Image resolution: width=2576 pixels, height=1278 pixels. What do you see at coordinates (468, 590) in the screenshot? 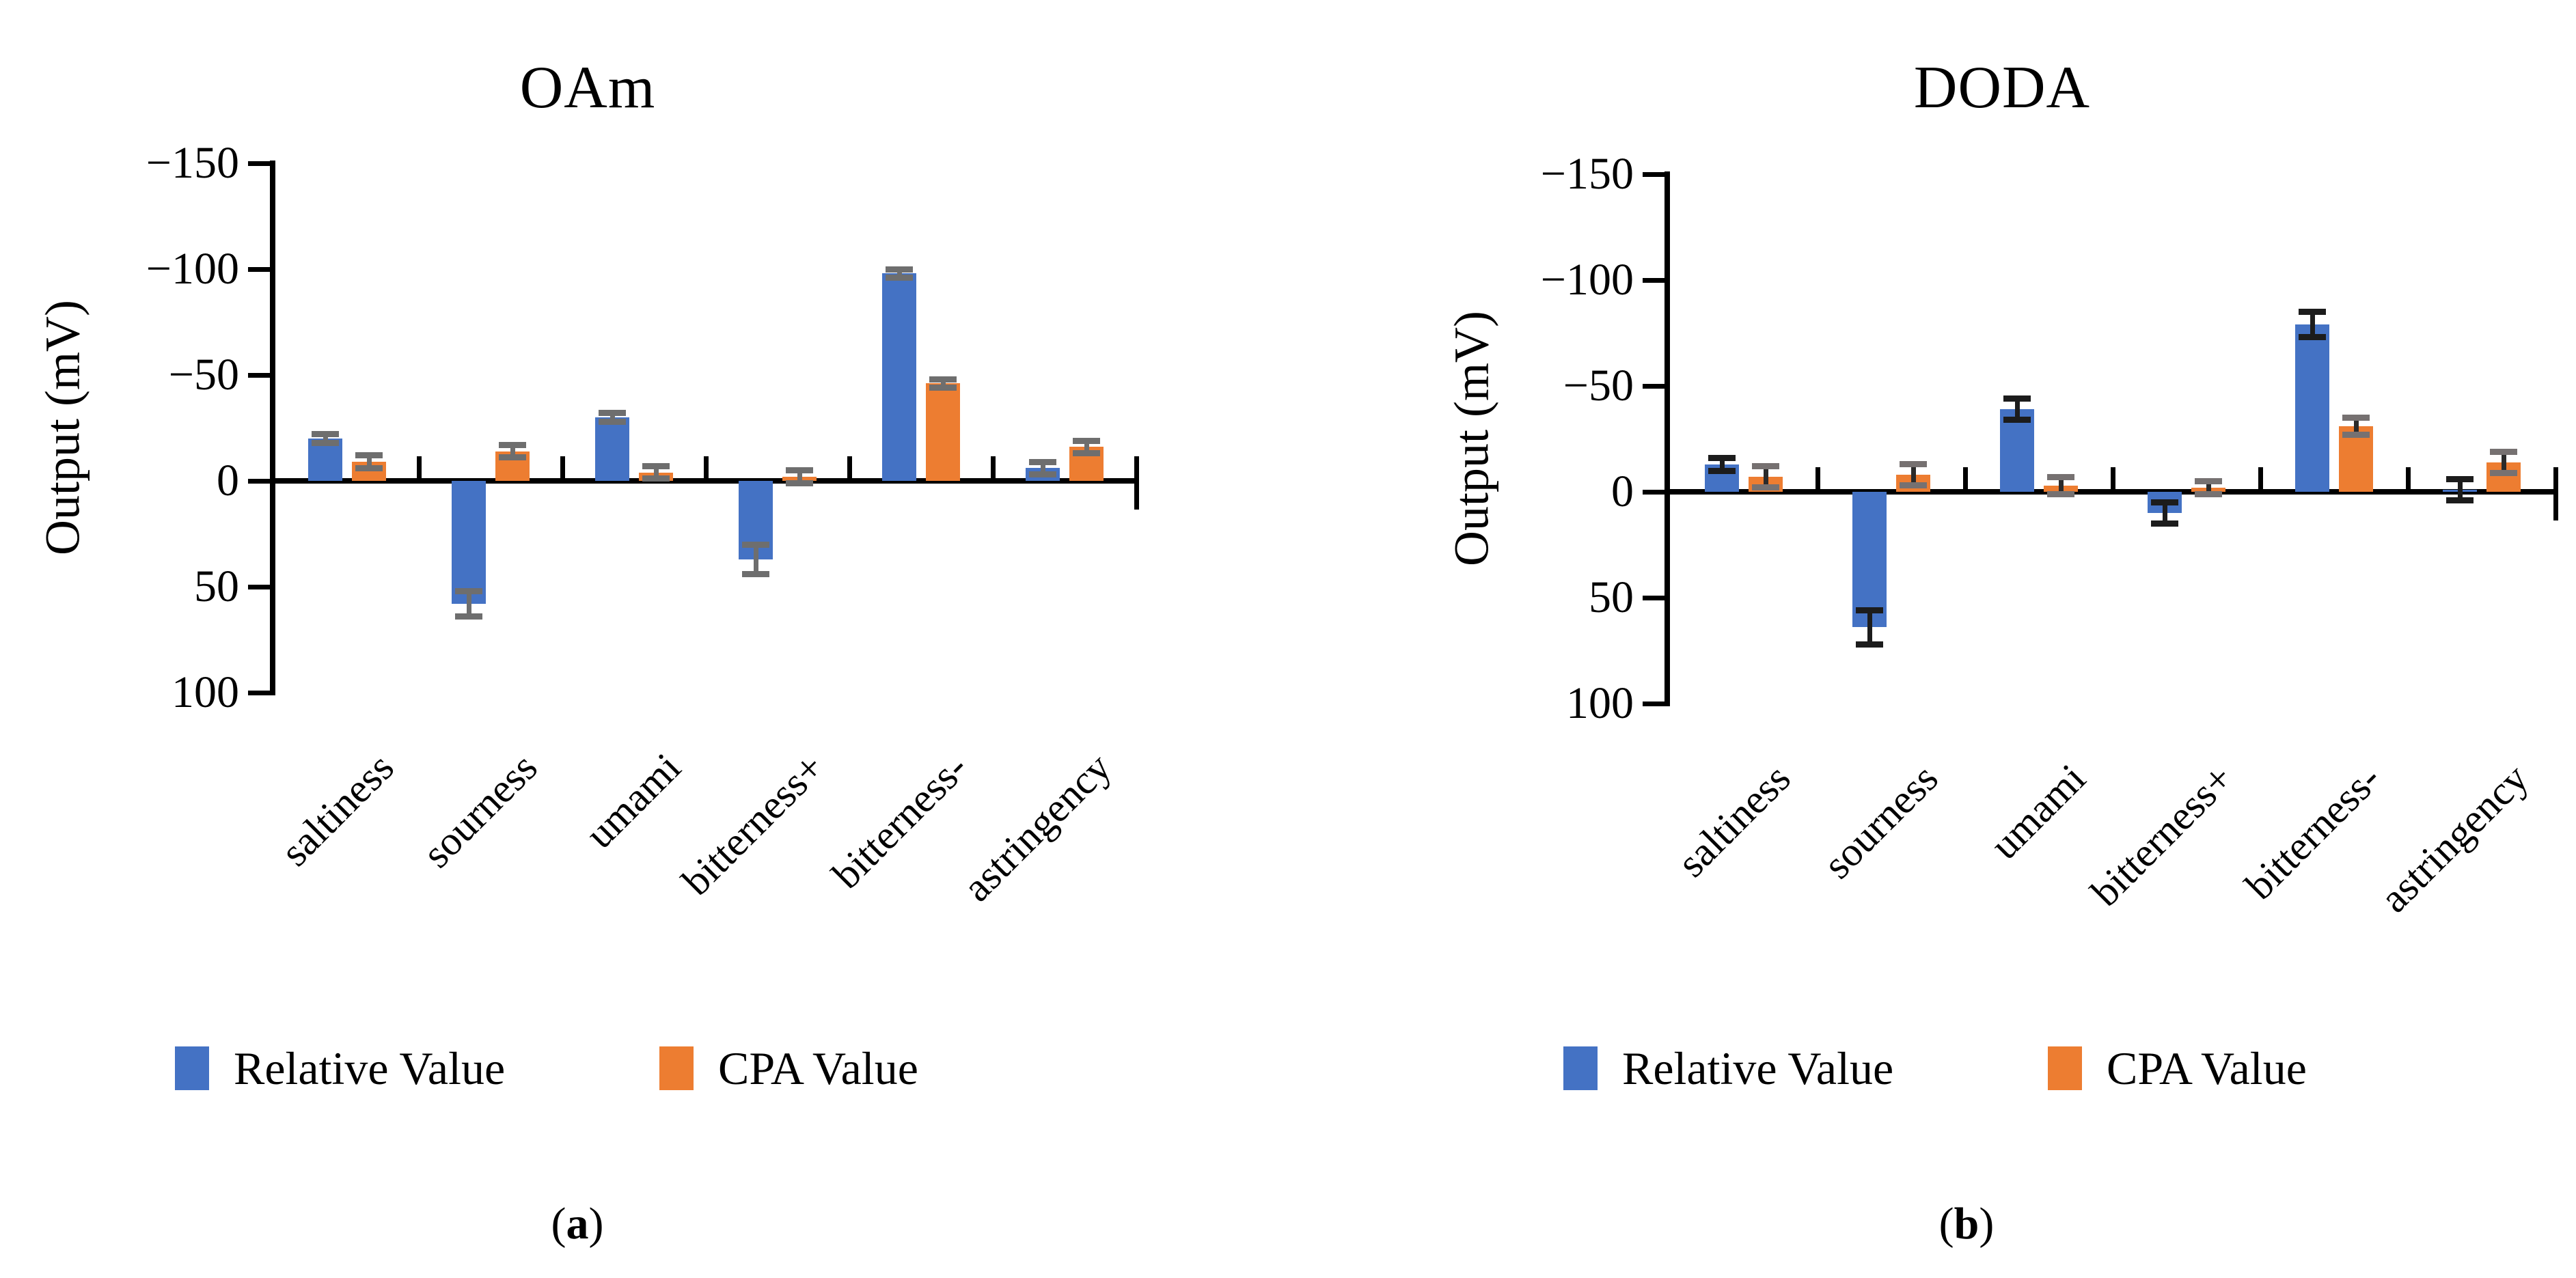
I see `error-cap-high-relative-value-sourness` at bounding box center [468, 590].